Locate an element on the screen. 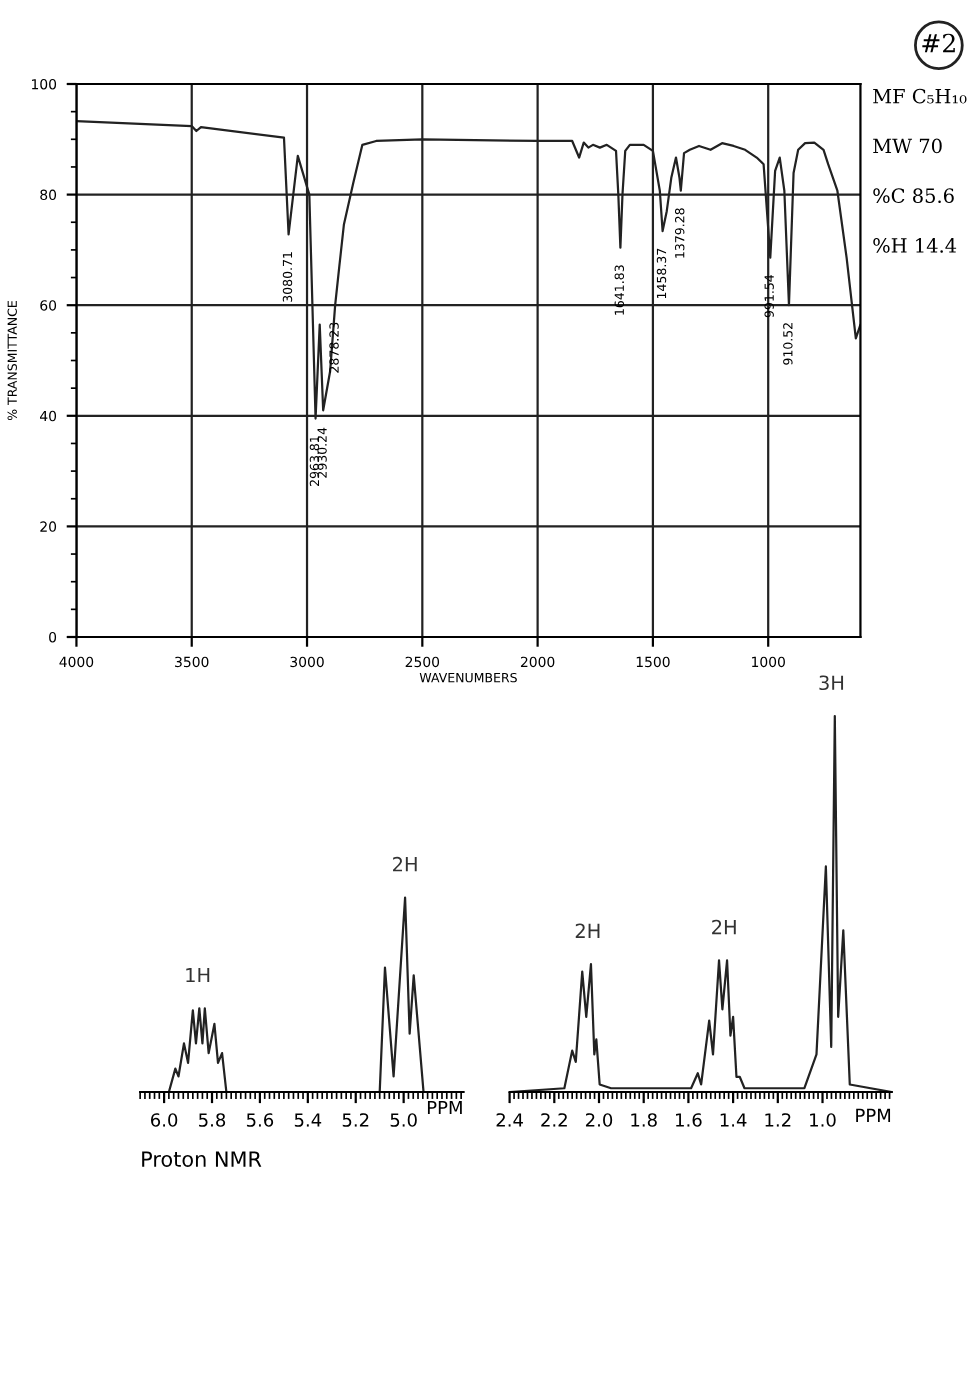  x-tick-label: 1.4 is located at coordinates (733, 1120).